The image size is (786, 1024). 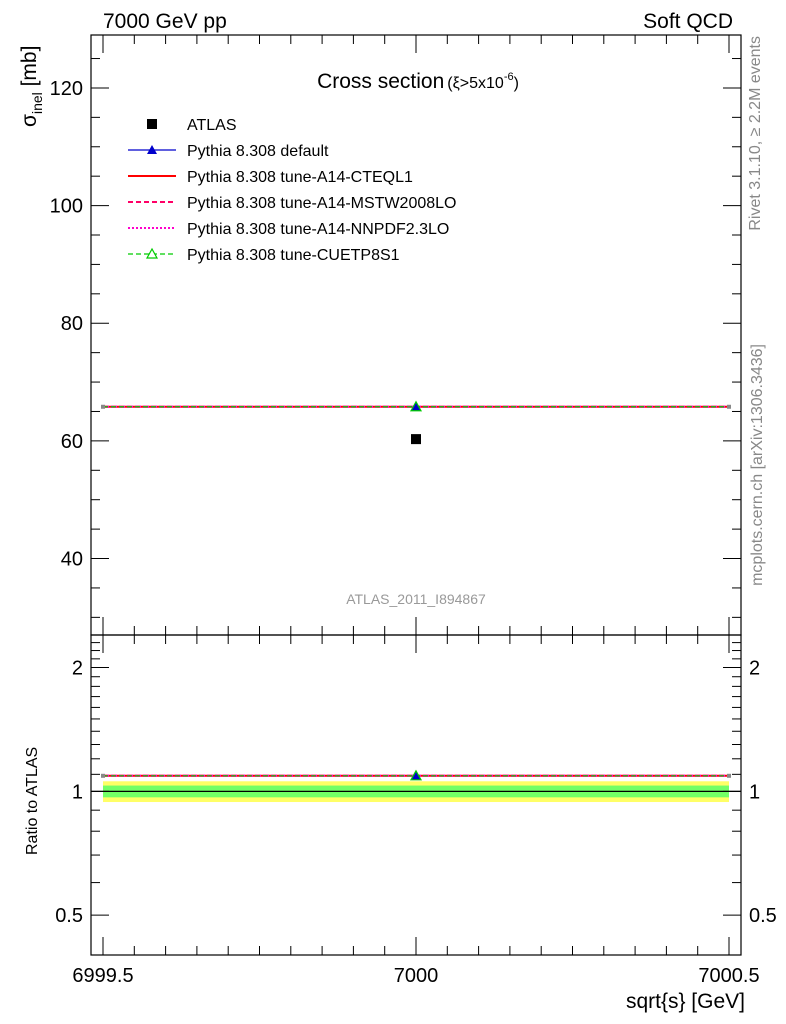 What do you see at coordinates (152, 253) in the screenshot?
I see `legend-marker-cuetp8s1` at bounding box center [152, 253].